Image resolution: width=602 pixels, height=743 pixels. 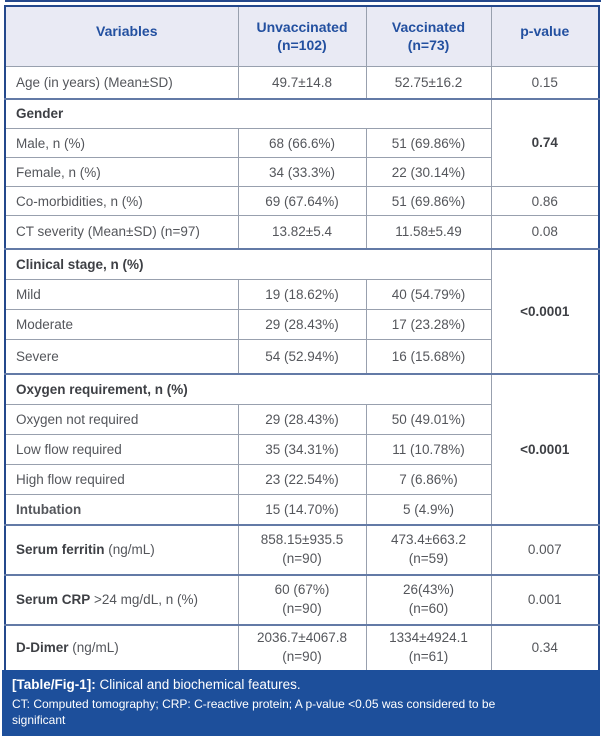 I want to click on row-severe-vaccinated: 16 (15.68%), so click(x=428, y=356).